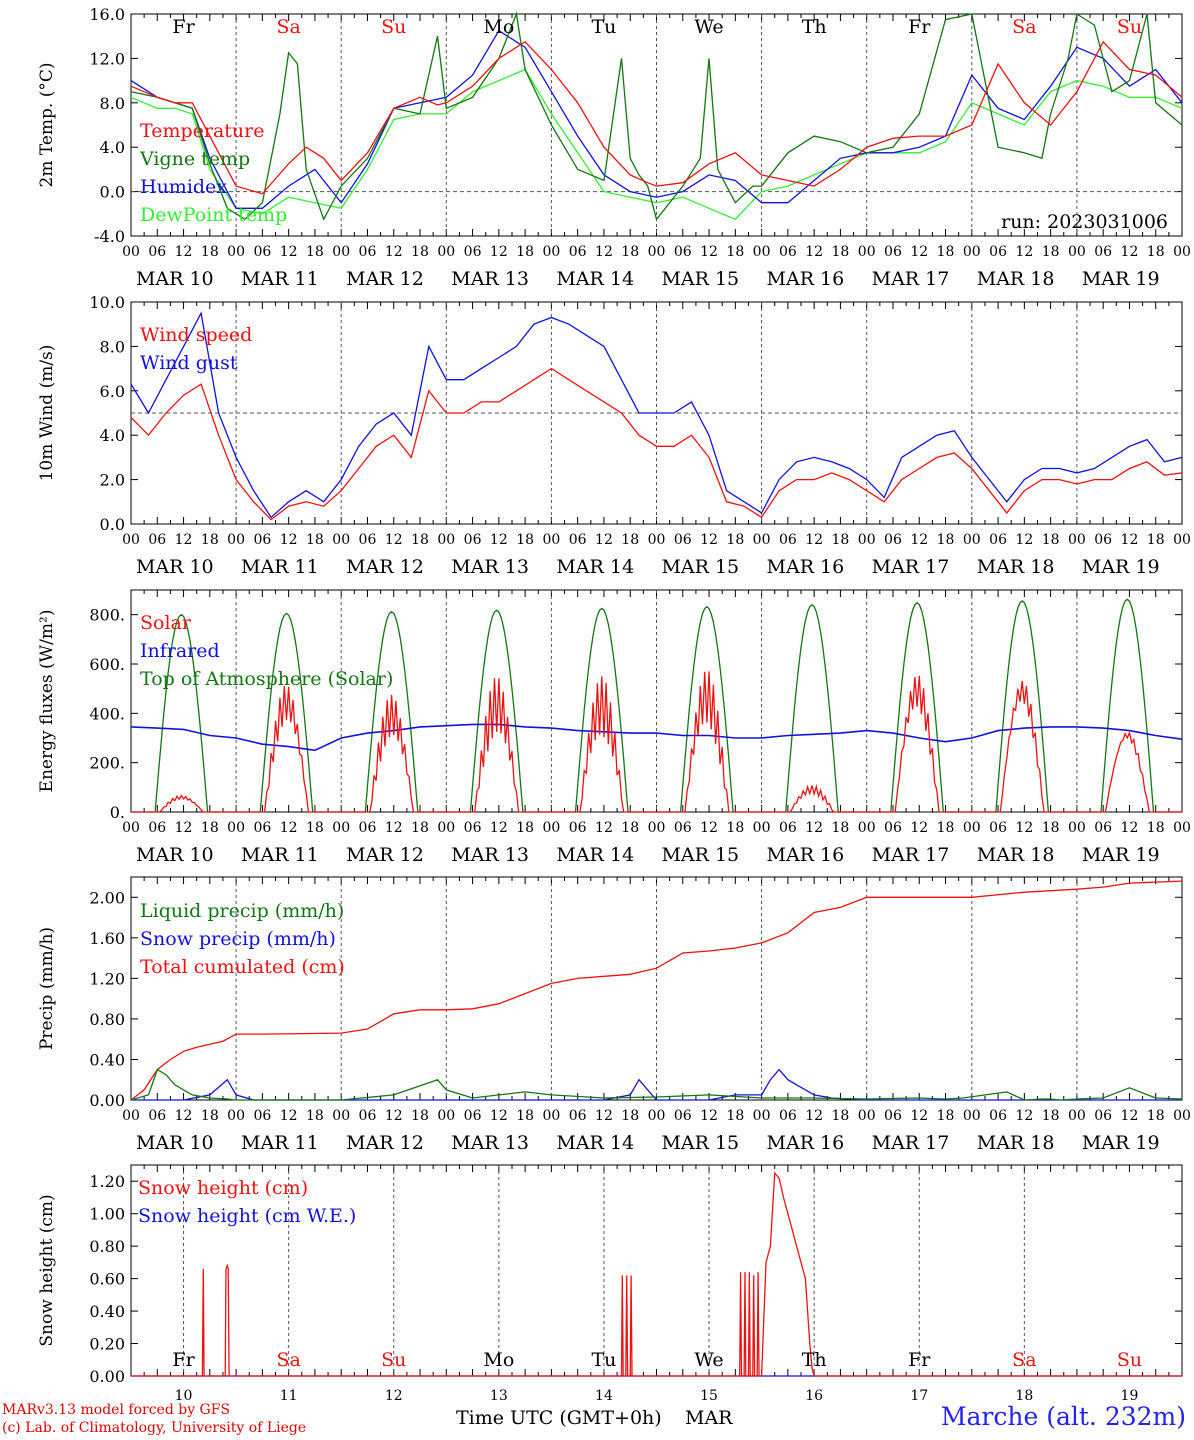 The image size is (1194, 1440). I want to click on y-axis-label: Energy fluxes (W/m²), so click(47, 701).